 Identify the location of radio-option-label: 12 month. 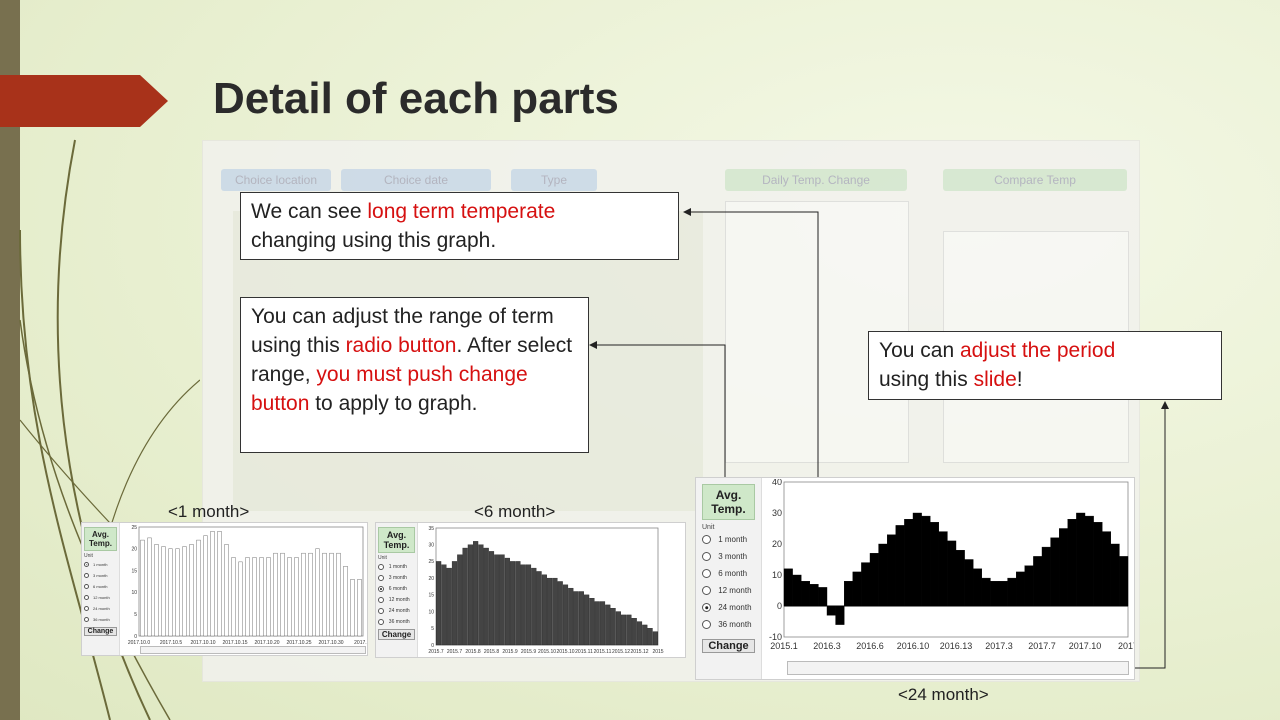
(101, 597).